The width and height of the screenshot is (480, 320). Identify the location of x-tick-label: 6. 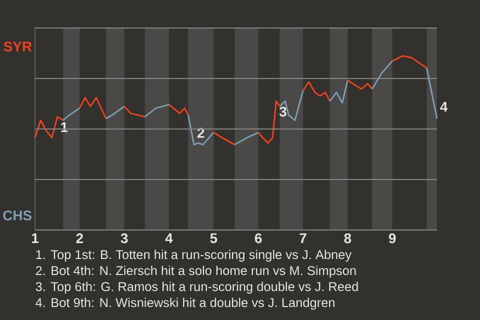
(258, 238).